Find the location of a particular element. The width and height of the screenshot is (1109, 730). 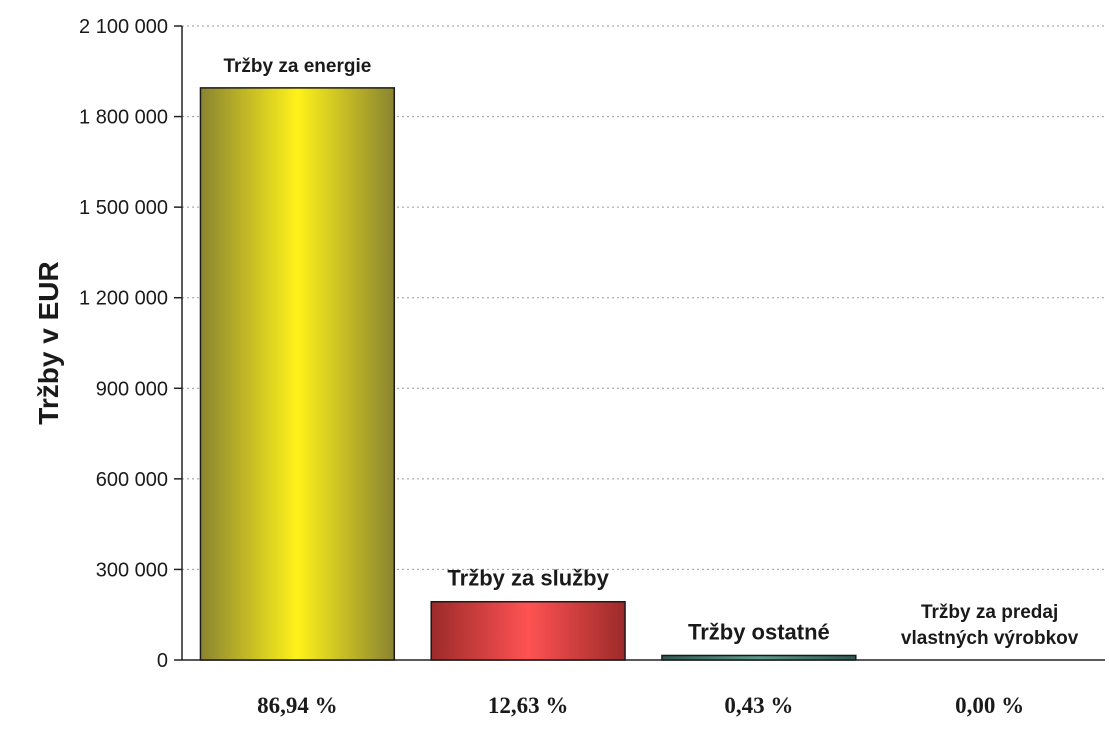

y-tick-label: 900 000 is located at coordinates (132, 389).